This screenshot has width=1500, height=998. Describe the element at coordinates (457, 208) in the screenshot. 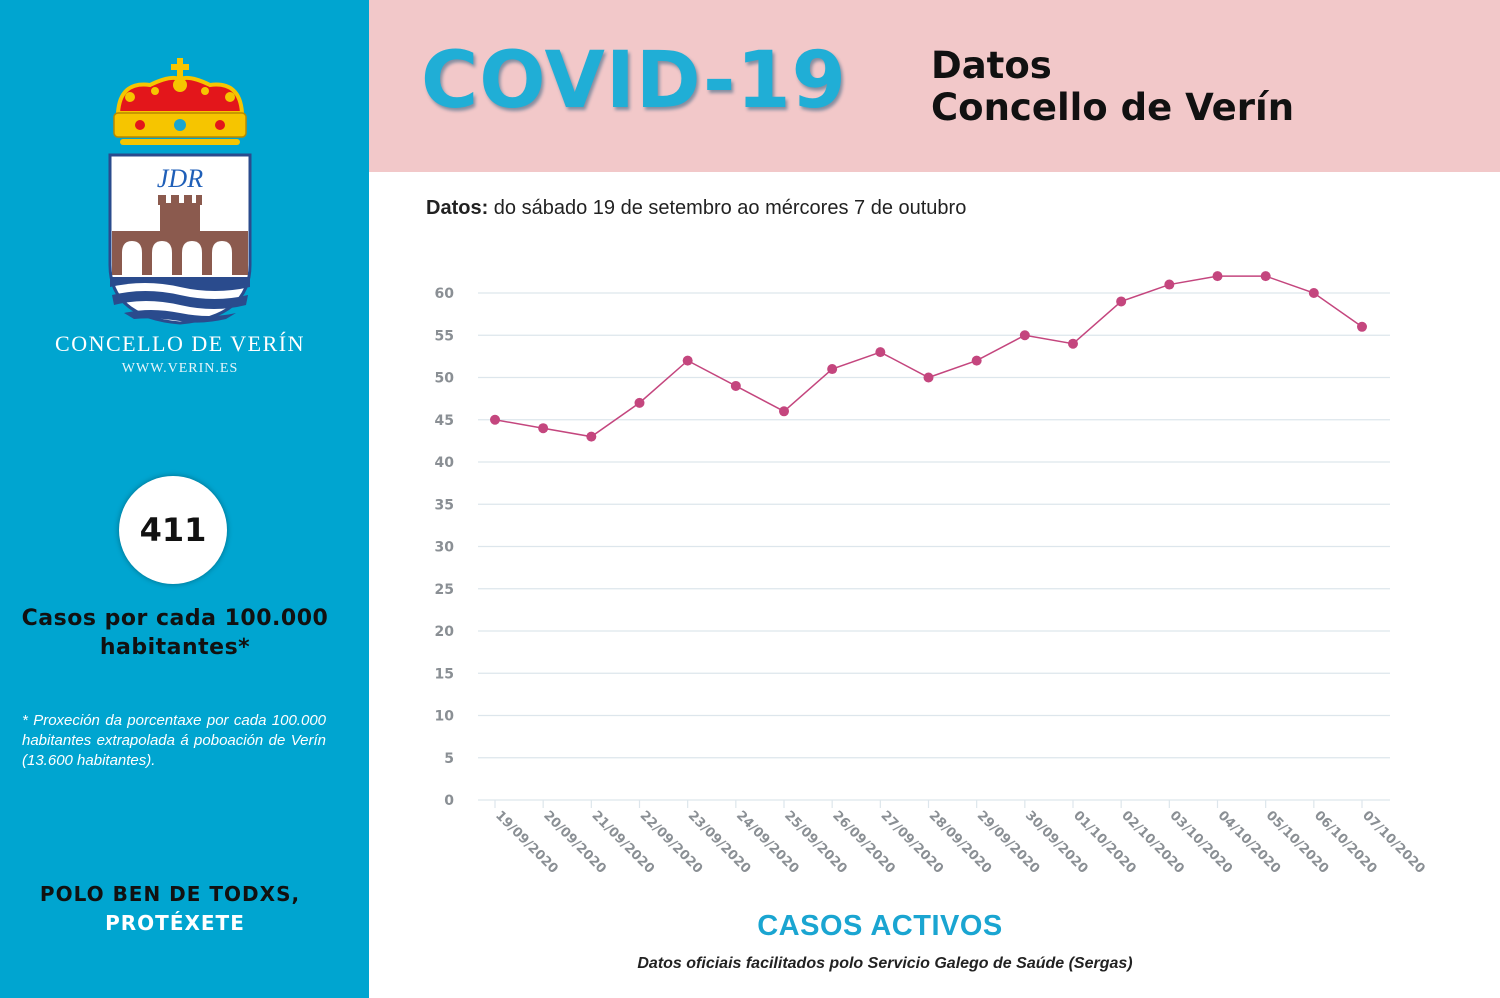

I see `date-range-label: Datos:` at that location.